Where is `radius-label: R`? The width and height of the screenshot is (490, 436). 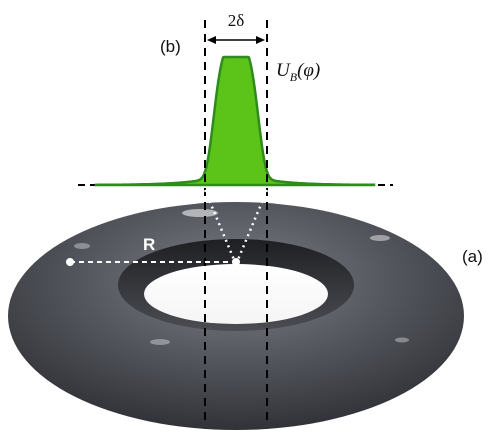
radius-label: R is located at coordinates (149, 244).